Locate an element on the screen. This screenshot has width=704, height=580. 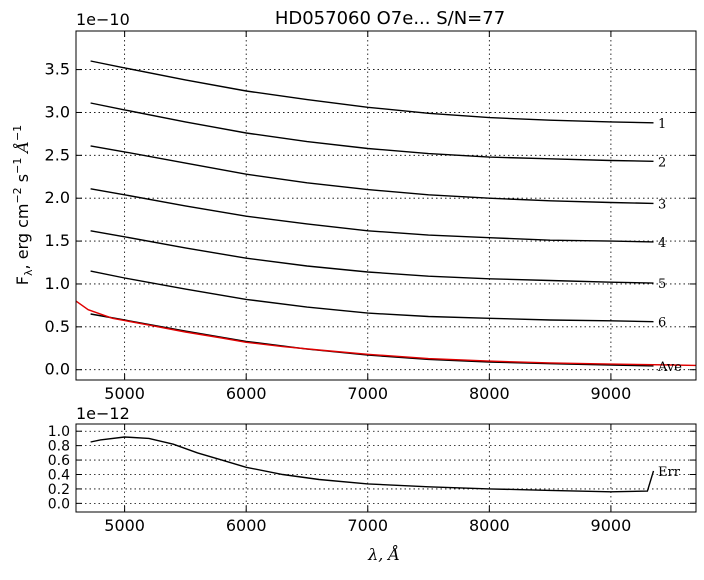
ylabel-mid: s is located at coordinates (22, 180).